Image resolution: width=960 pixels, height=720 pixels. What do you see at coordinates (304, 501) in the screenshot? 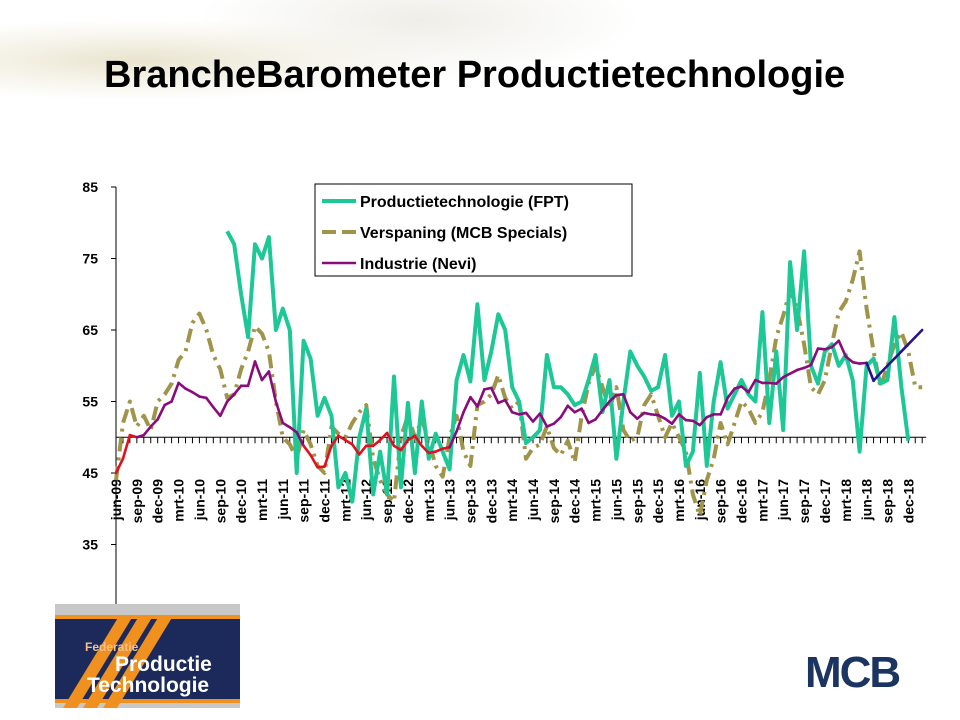
I see `x-tick-label: sep-11` at bounding box center [304, 501].